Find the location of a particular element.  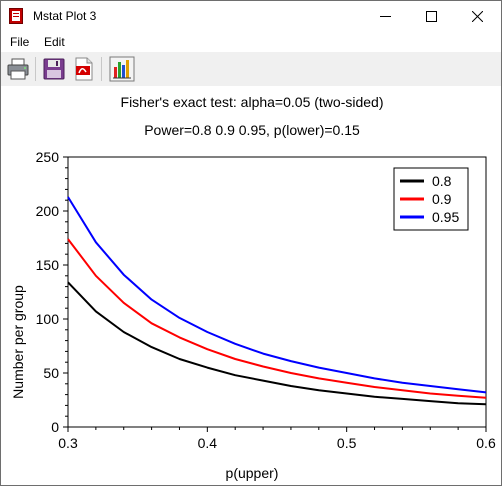

maximize-button is located at coordinates (432, 16).